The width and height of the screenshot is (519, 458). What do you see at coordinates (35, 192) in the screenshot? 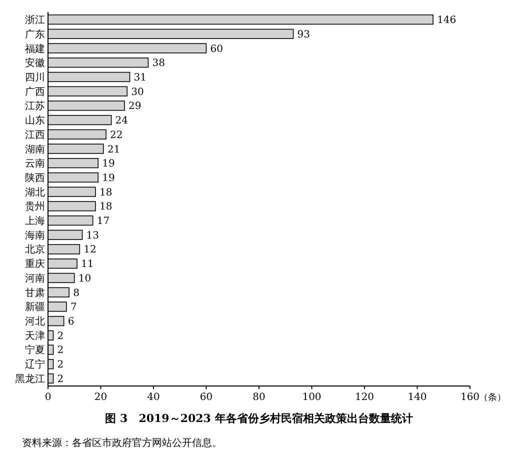
I see `y-tick-label: 湖北` at bounding box center [35, 192].